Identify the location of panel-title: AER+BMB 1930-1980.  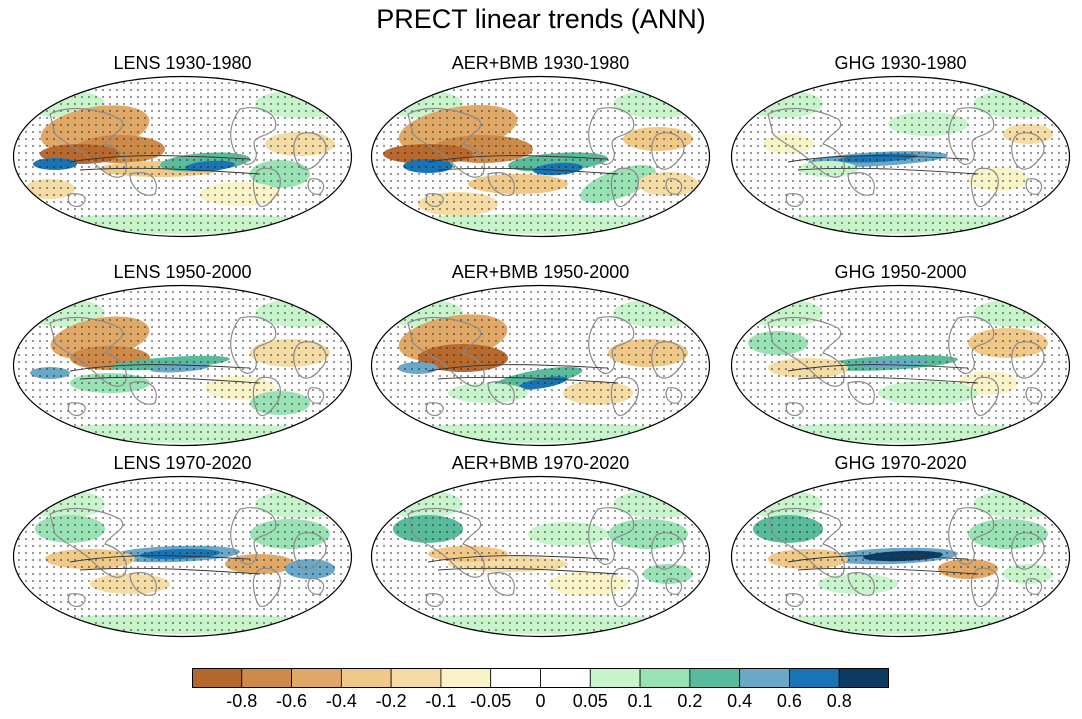
(540, 63).